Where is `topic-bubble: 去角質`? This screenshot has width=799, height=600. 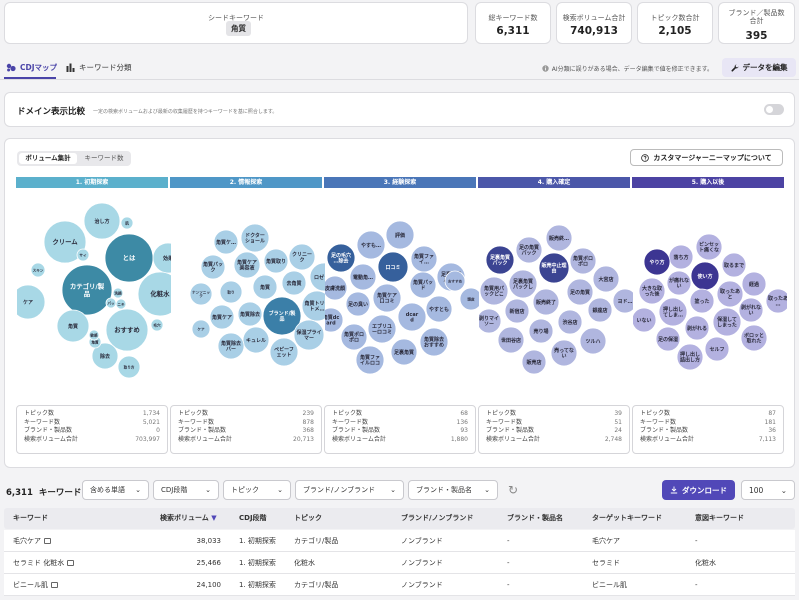 topic-bubble: 去角質 is located at coordinates (294, 283).